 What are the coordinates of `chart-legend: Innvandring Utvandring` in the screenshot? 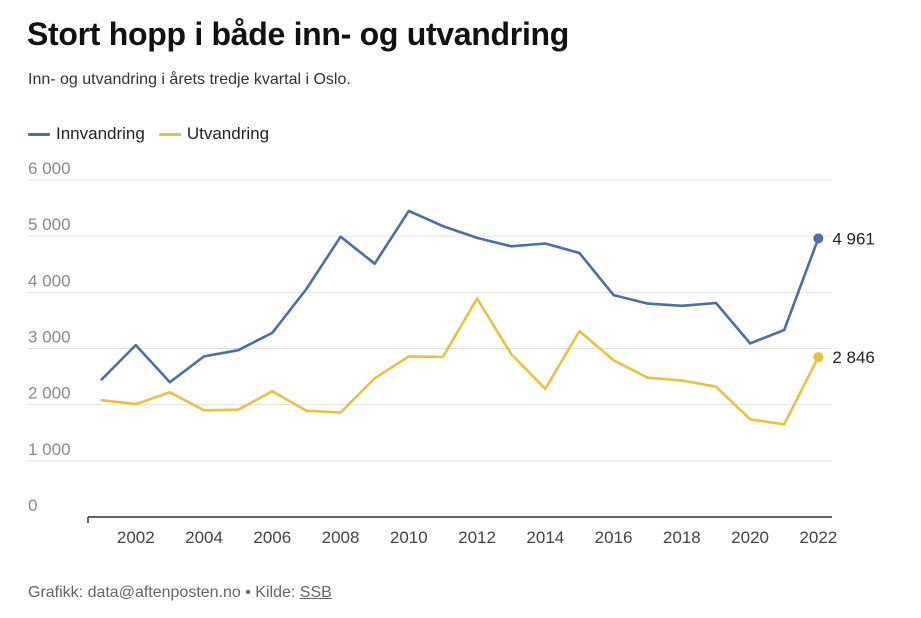 It's located at (155, 134).